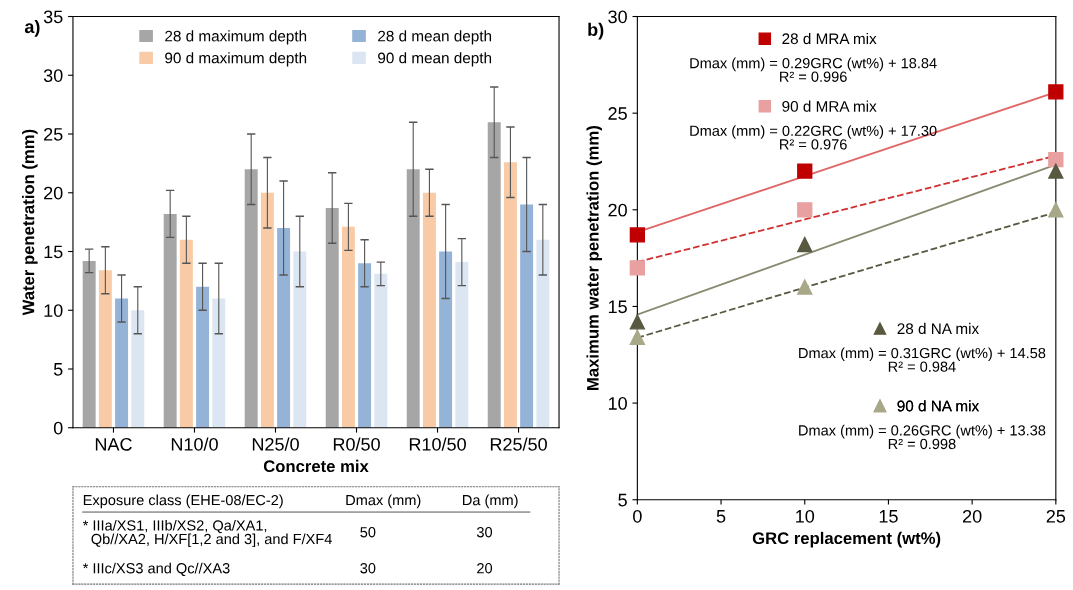 Image resolution: width=1073 pixels, height=590 pixels. Describe the element at coordinates (435, 59) in the screenshot. I see `legend-label: 90 d mean depth` at that location.